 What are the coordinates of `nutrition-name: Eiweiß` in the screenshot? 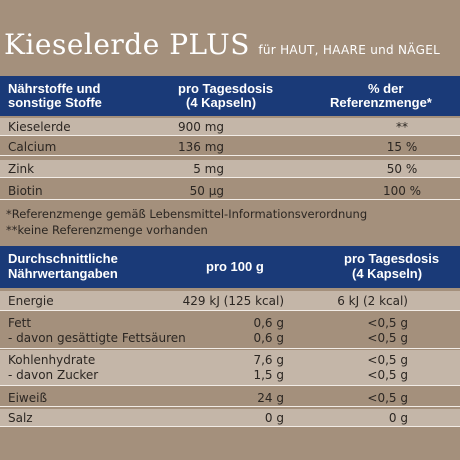 It's located at (28, 398).